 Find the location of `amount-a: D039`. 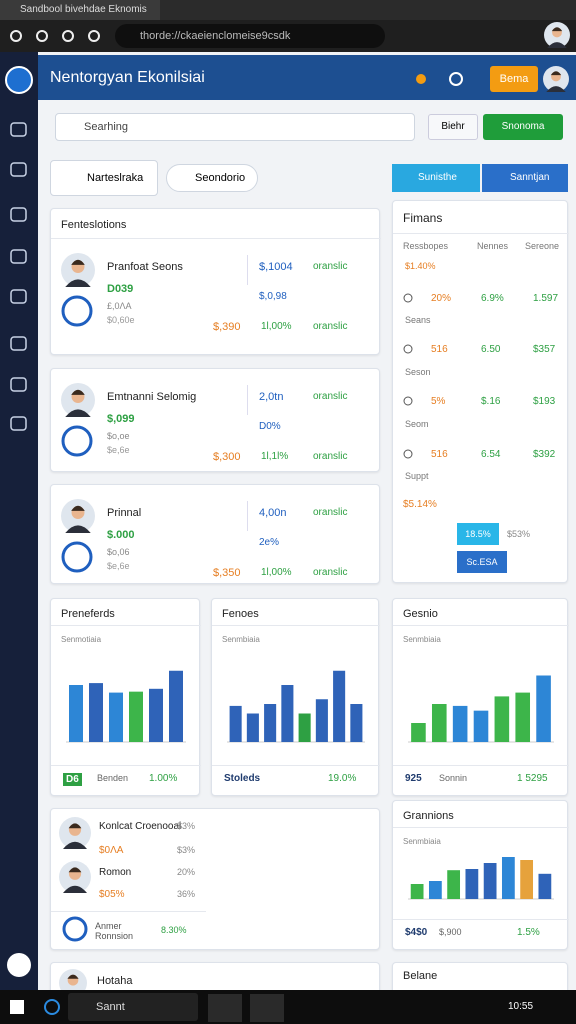

amount-a: D039 is located at coordinates (120, 289).